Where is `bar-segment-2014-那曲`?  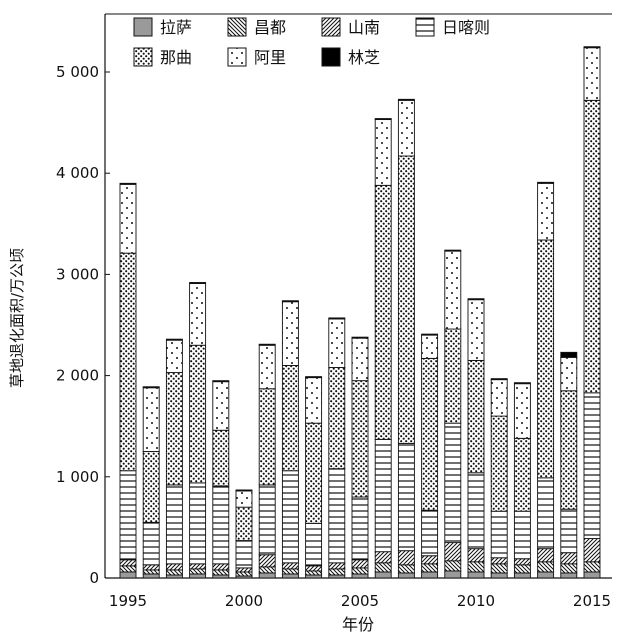 bar-segment-2014-那曲 is located at coordinates (569, 450).